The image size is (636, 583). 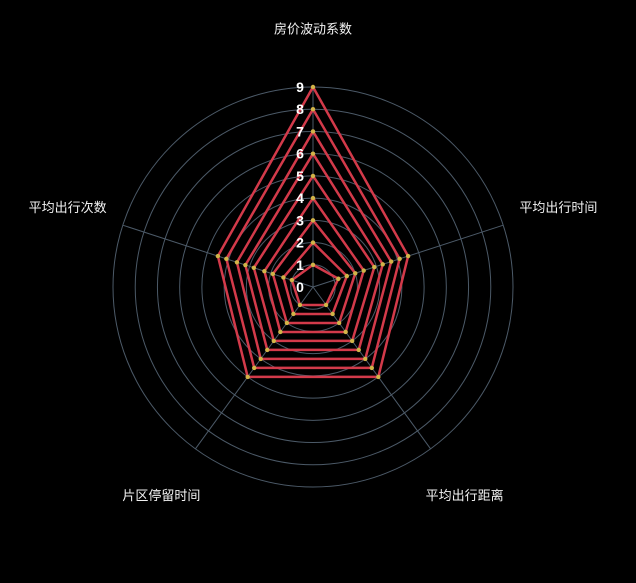 I want to click on indicator-label: 平均出行距离, so click(x=465, y=495).